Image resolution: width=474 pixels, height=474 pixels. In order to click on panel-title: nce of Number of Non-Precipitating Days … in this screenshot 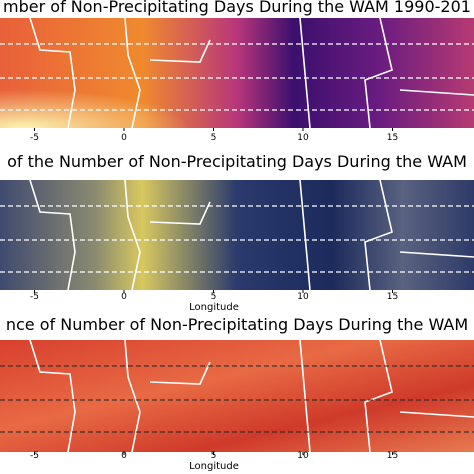, I will do `click(237, 324)`.